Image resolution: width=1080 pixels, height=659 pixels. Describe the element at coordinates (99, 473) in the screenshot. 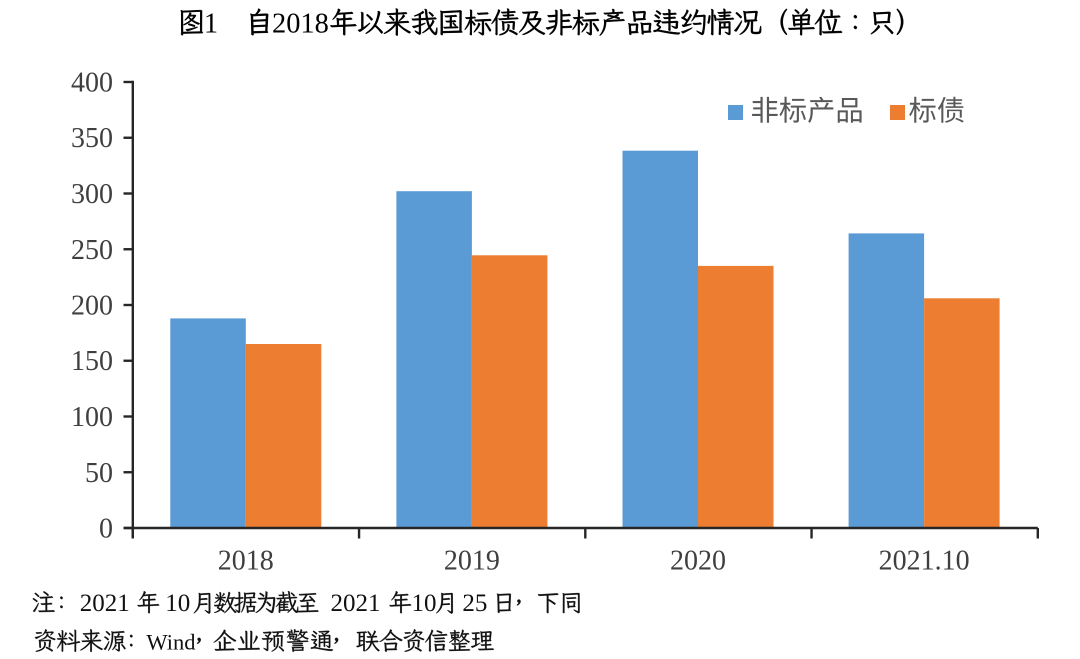

I see `svg-text: 50` at that location.